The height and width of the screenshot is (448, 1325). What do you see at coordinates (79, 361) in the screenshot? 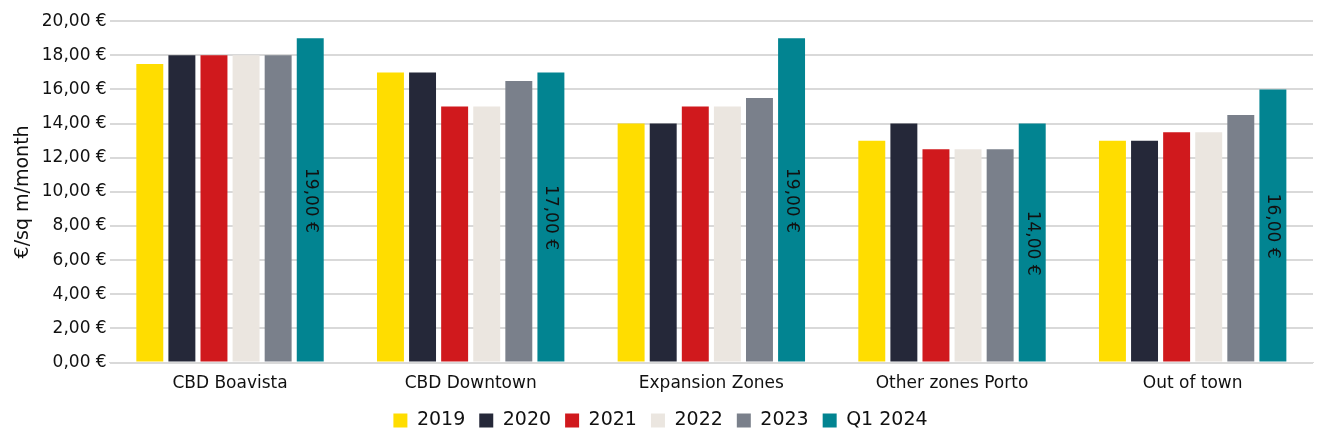
I see `y-tick-label: 0,00 €` at bounding box center [79, 361].